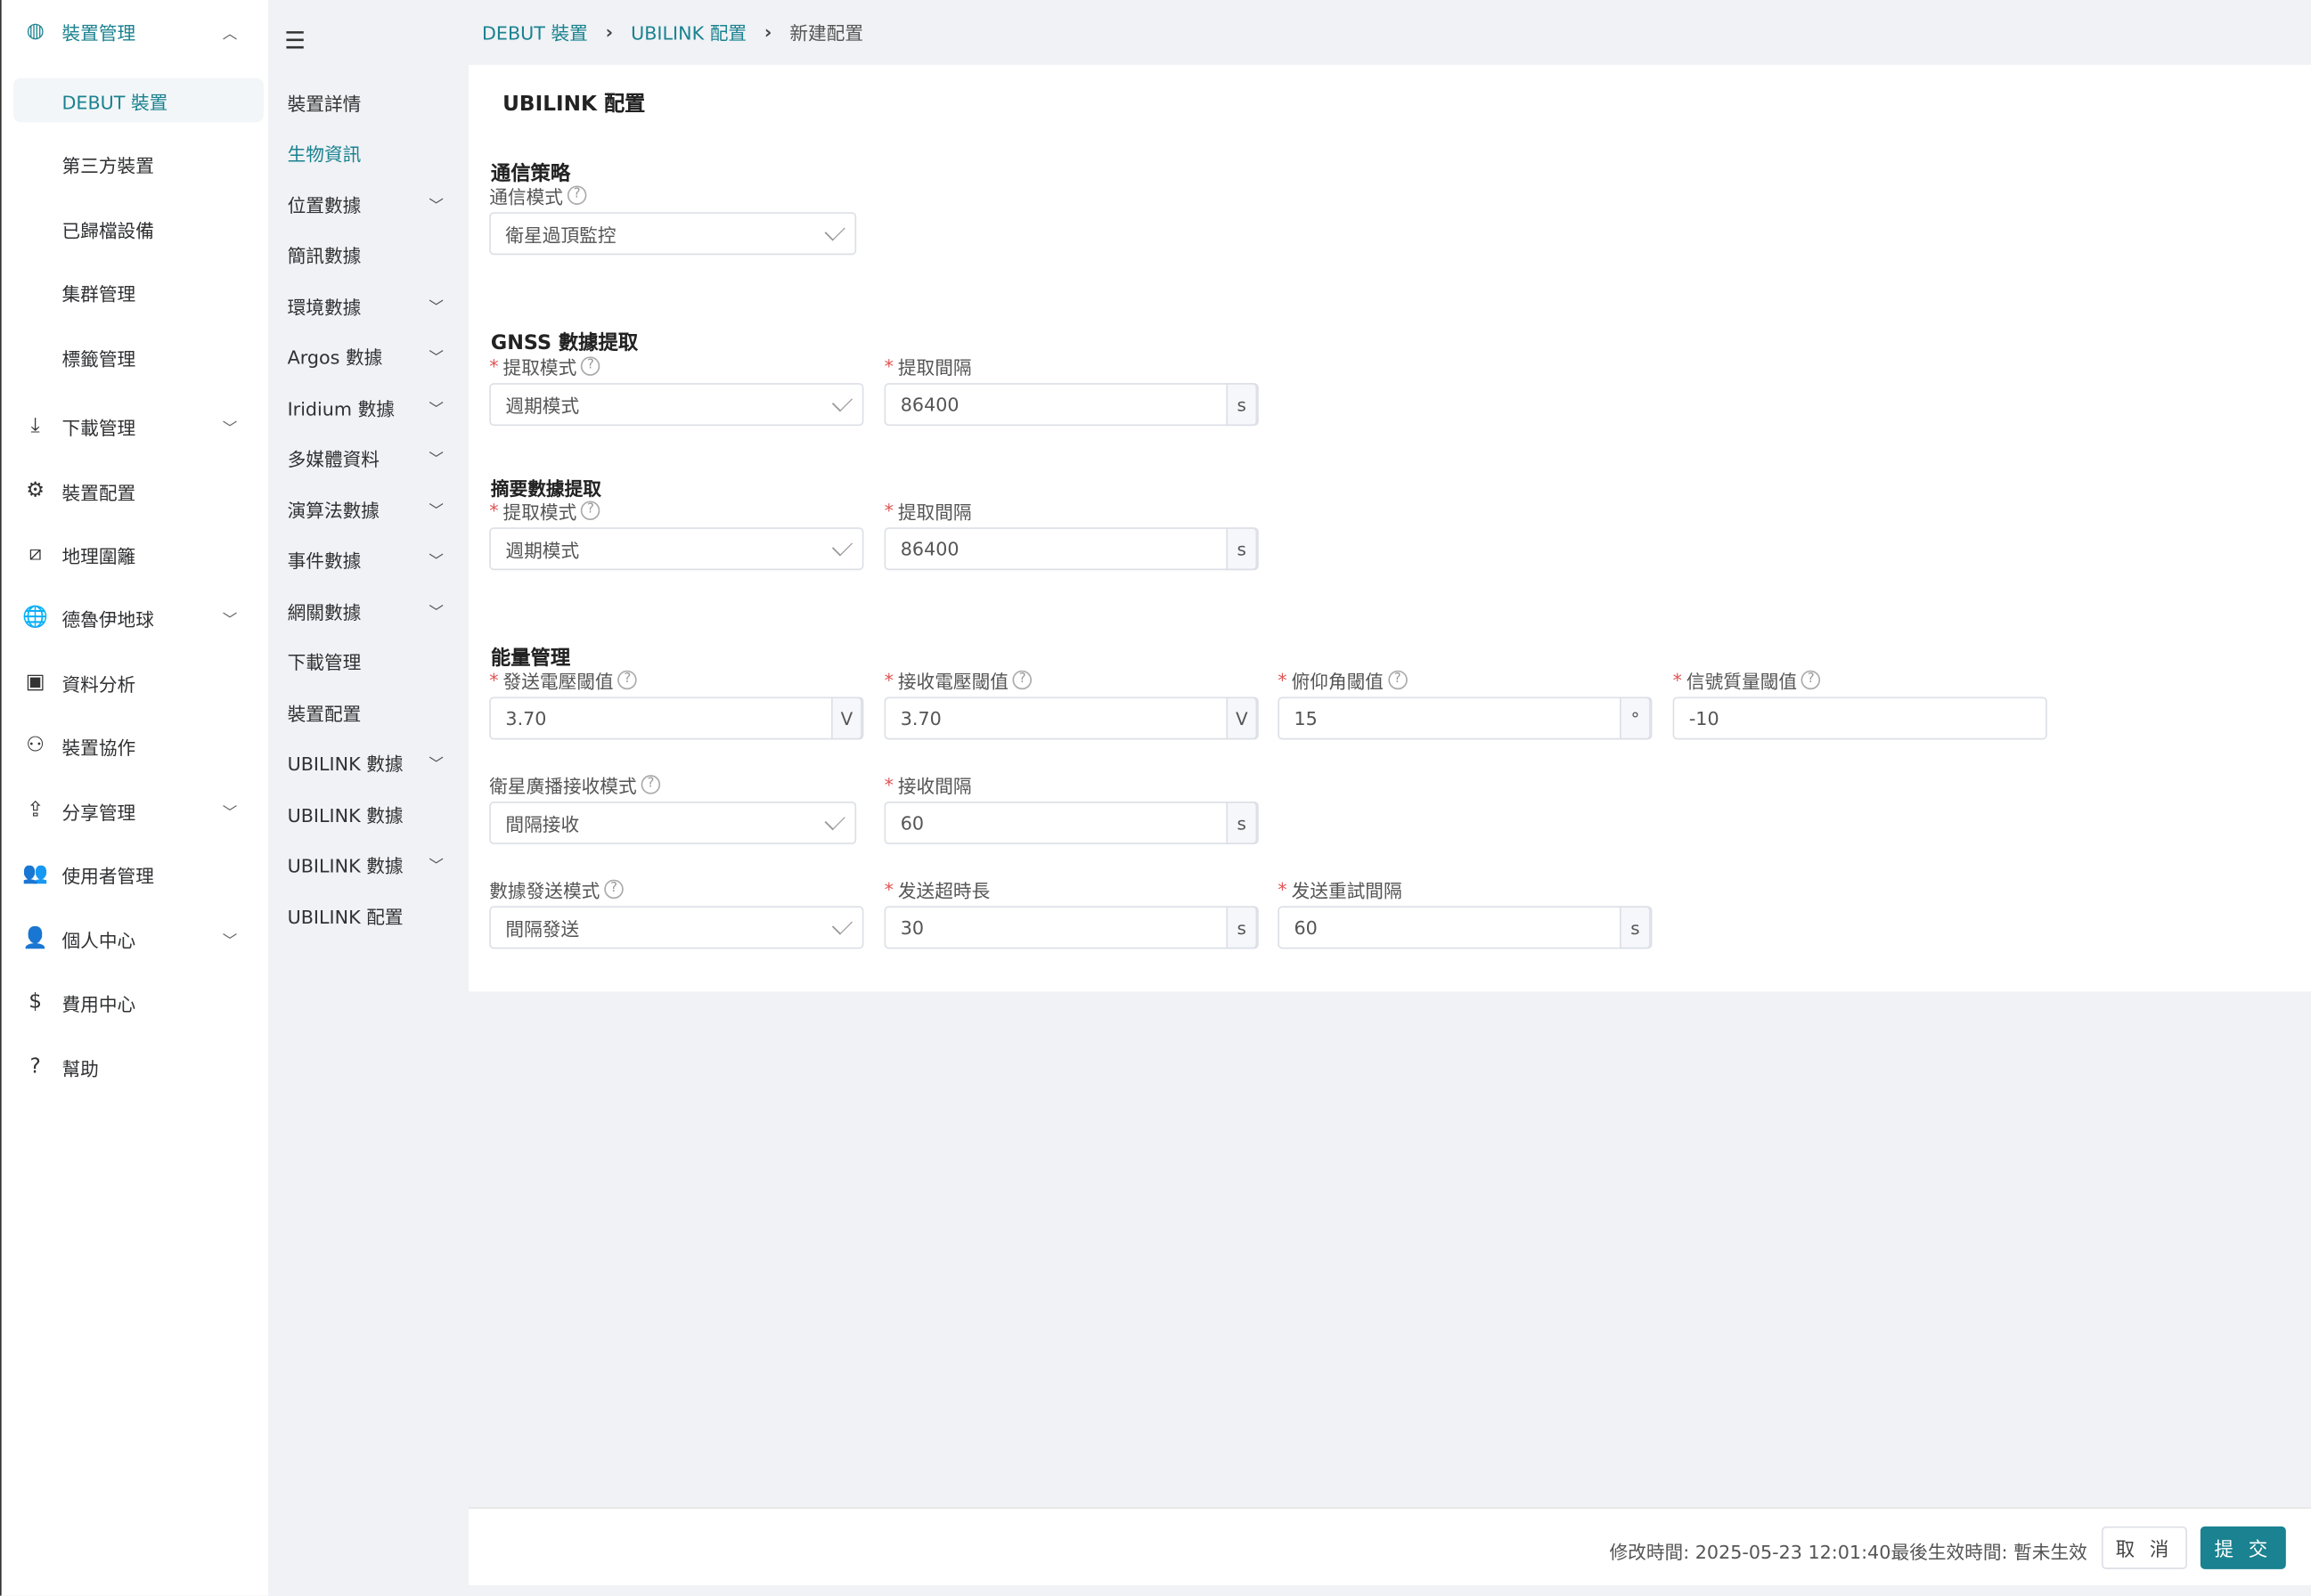 Image resolution: width=2311 pixels, height=1596 pixels. What do you see at coordinates (345, 865) in the screenshot?
I see `subnav-item-label: UBILINK 數據` at bounding box center [345, 865].